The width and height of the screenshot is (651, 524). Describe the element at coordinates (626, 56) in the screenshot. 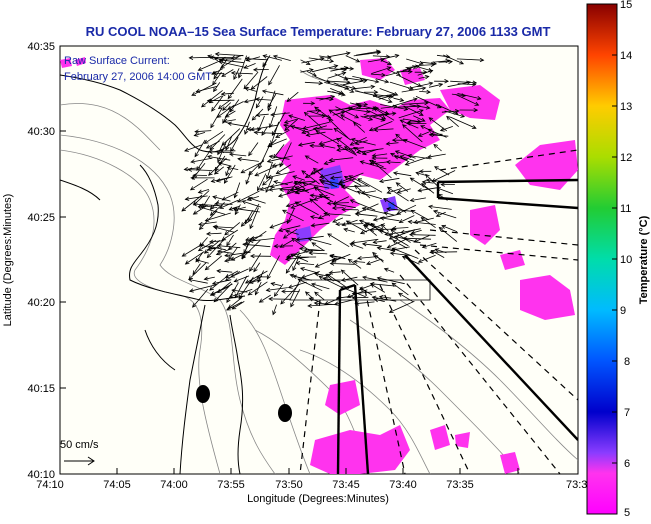

I see `colorbar-tick-label: 14` at that location.